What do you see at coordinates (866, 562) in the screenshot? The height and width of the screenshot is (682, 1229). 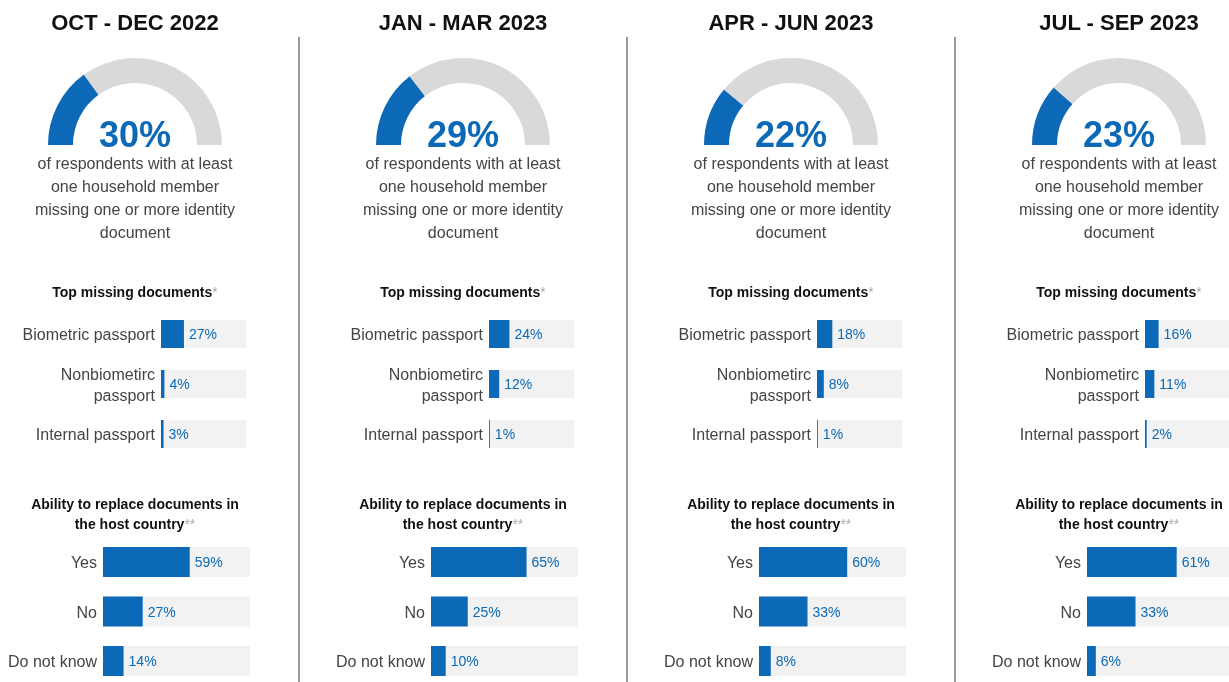 I see `data-label: 60%` at bounding box center [866, 562].